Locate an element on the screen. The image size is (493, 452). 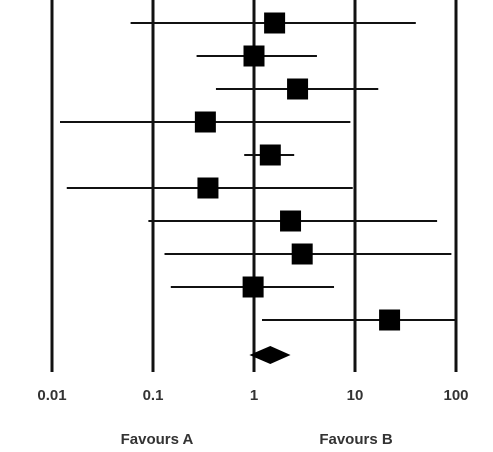
favours-left-label: Favours A is located at coordinates (157, 439).